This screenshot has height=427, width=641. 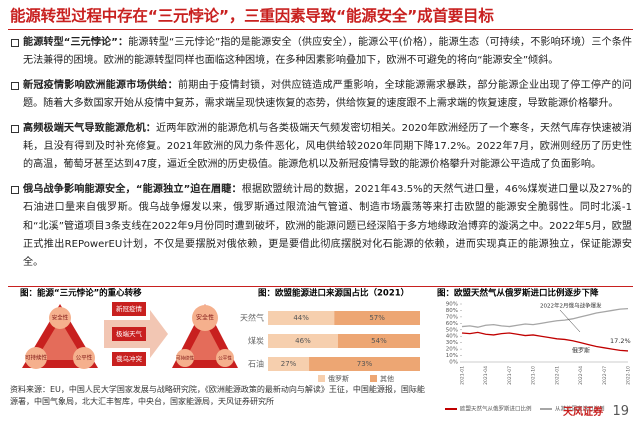 I want to click on y-tick-label: 60%, so click(x=452, y=324).